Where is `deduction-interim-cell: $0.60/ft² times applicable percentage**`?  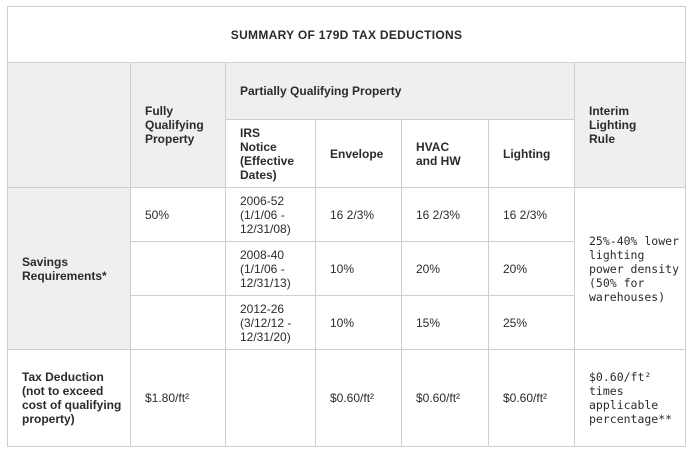 deduction-interim-cell: $0.60/ft² times applicable percentage** is located at coordinates (630, 398).